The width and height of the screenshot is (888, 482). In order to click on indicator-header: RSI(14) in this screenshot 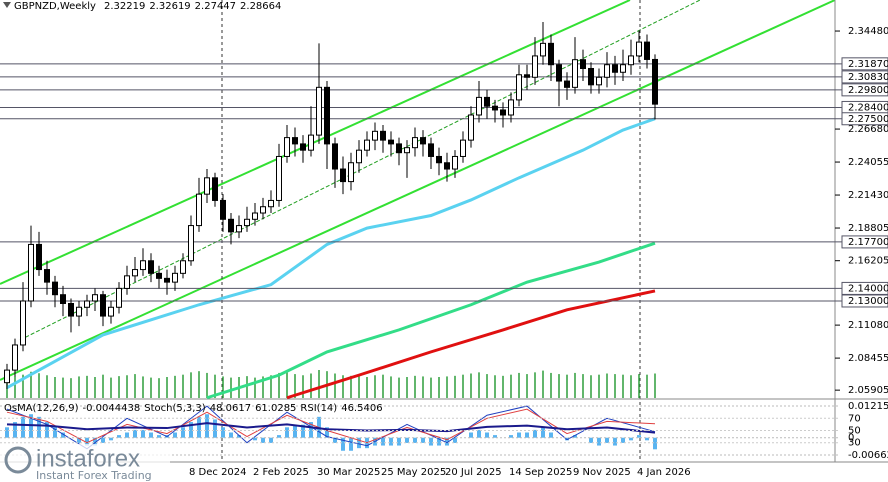, I will do `click(318, 408)`.